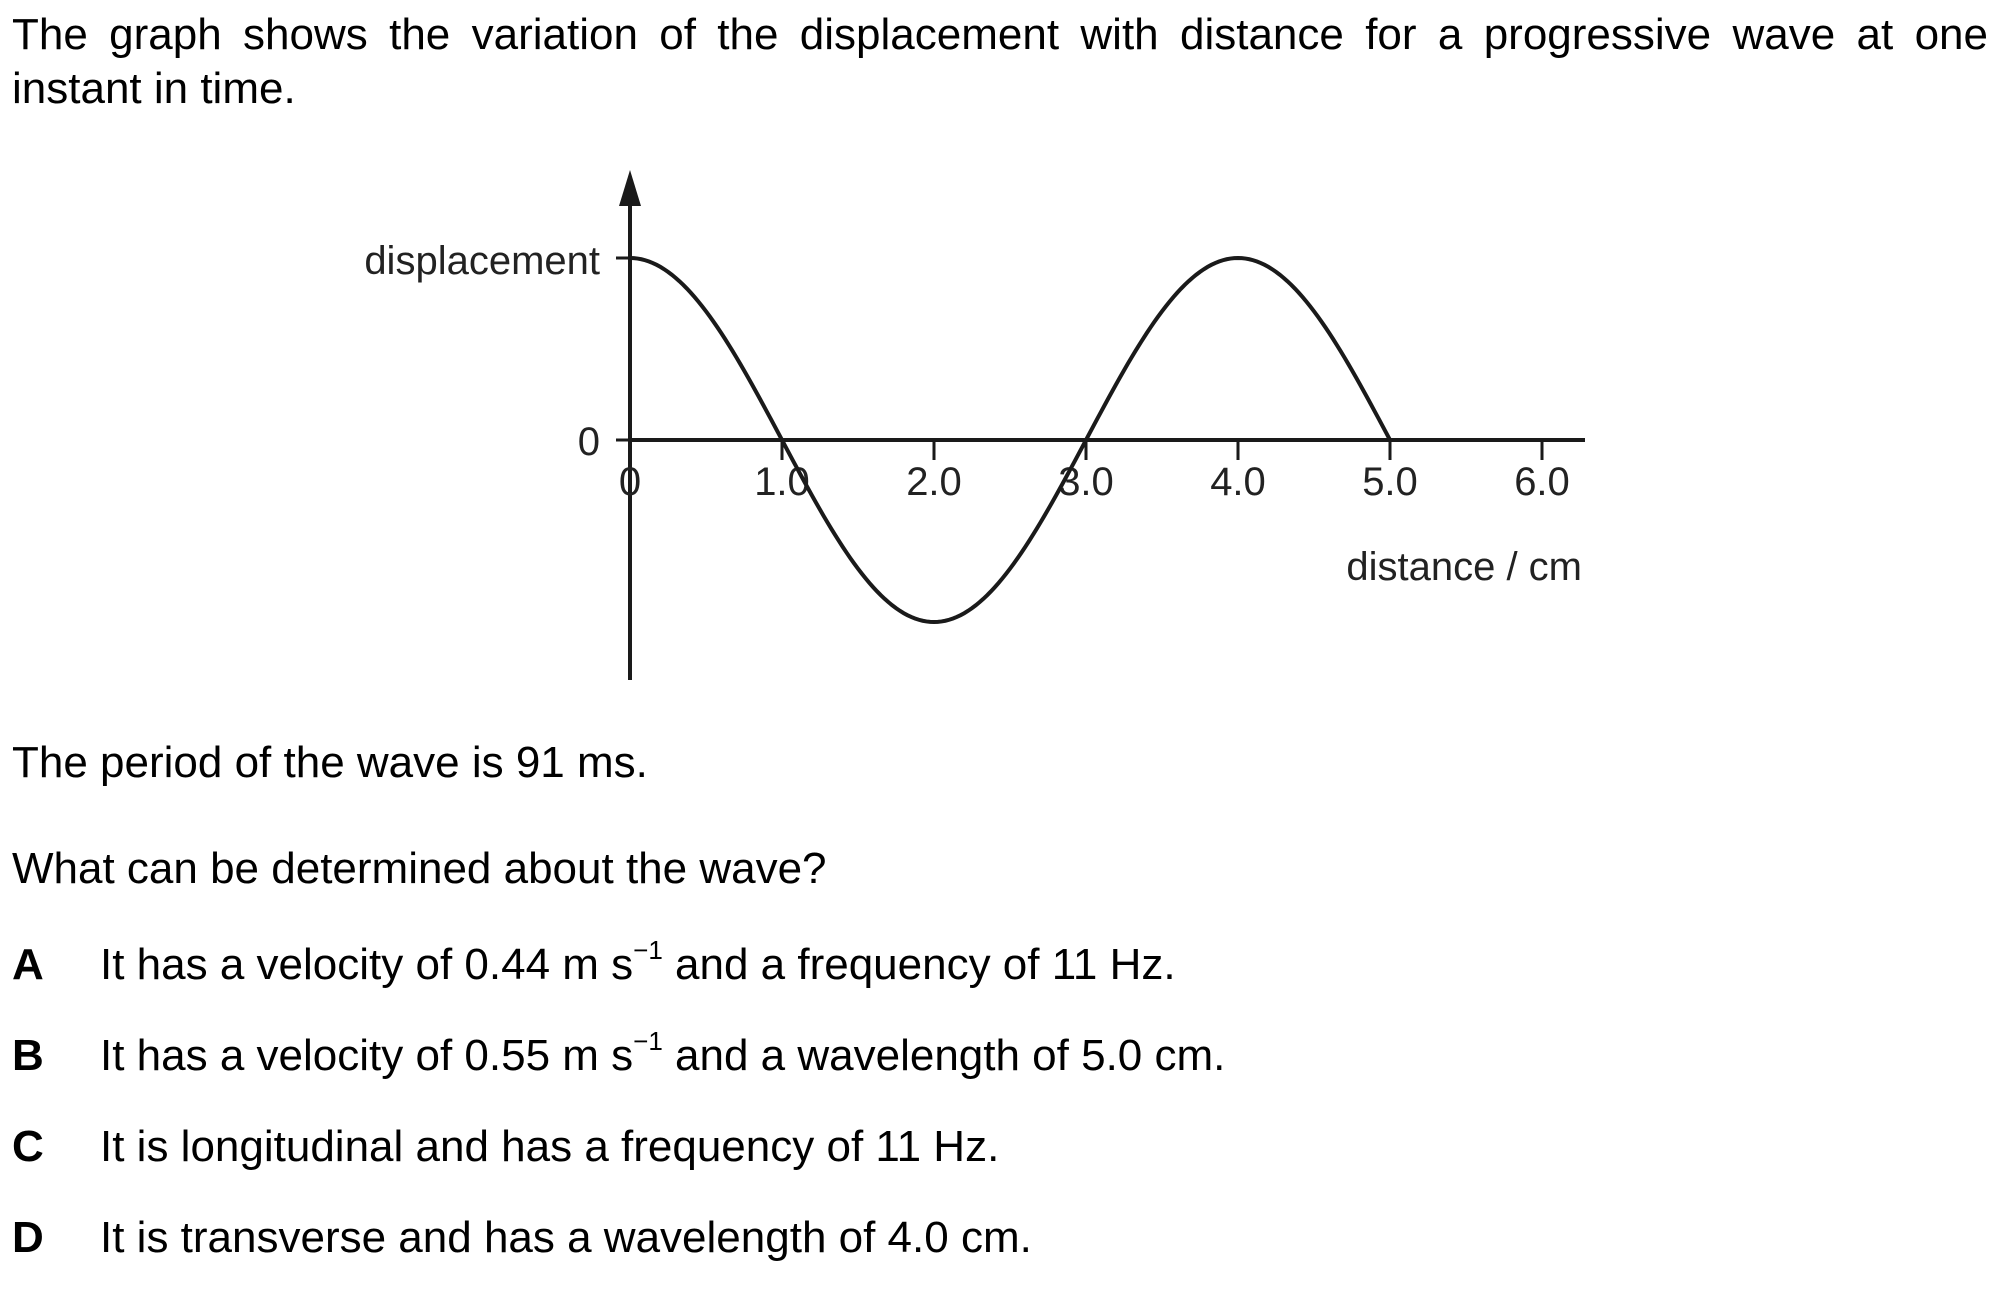  Describe the element at coordinates (1238, 482) in the screenshot. I see `x-tick-label: 4.0` at that location.